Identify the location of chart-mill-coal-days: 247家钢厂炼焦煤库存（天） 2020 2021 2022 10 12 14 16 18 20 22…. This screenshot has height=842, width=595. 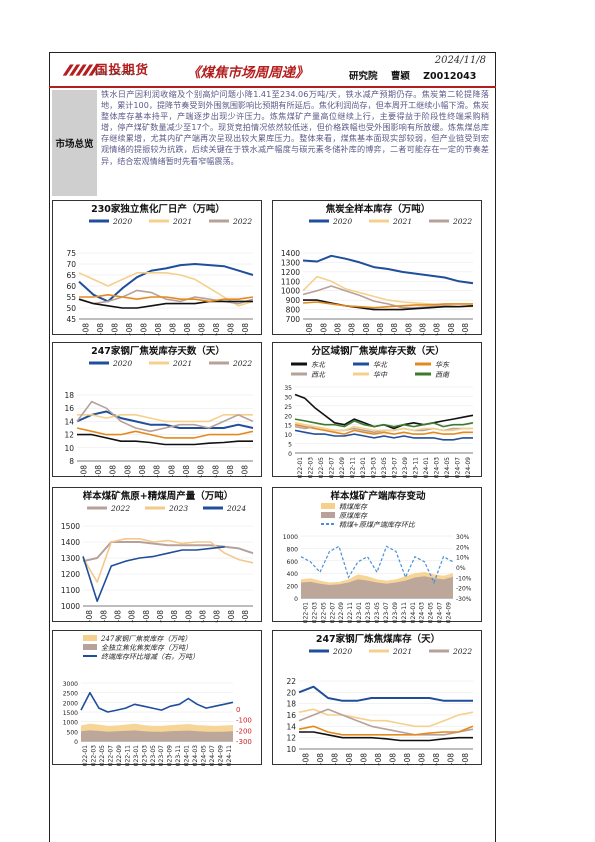
(377, 698).